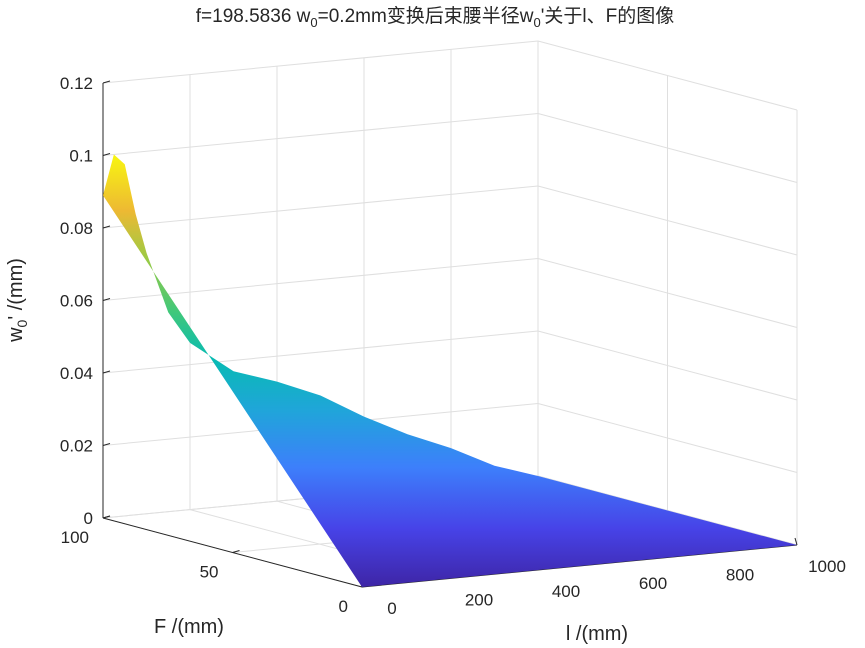 This screenshot has width=865, height=648. I want to click on z-tick-label: 0.06, so click(76, 301).